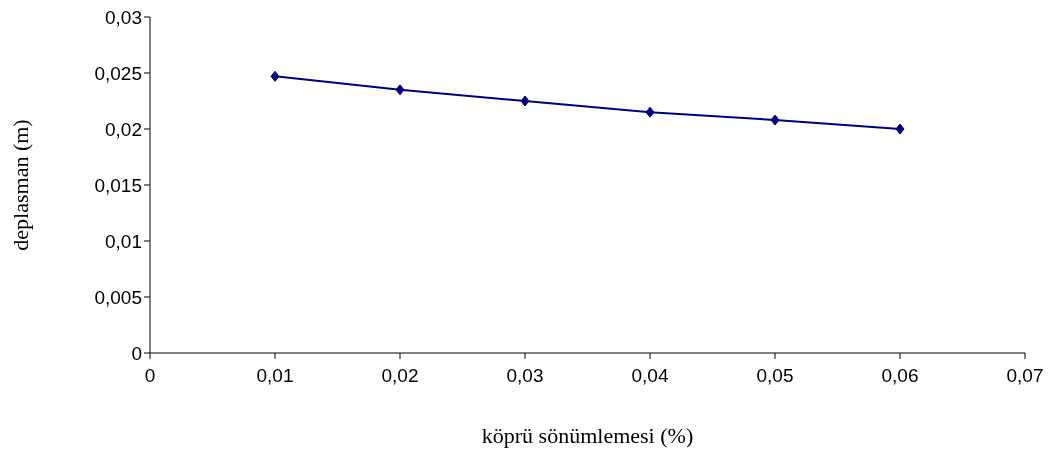 The height and width of the screenshot is (456, 1061). What do you see at coordinates (118, 185) in the screenshot?
I see `y-tick-label: 0,015` at bounding box center [118, 185].